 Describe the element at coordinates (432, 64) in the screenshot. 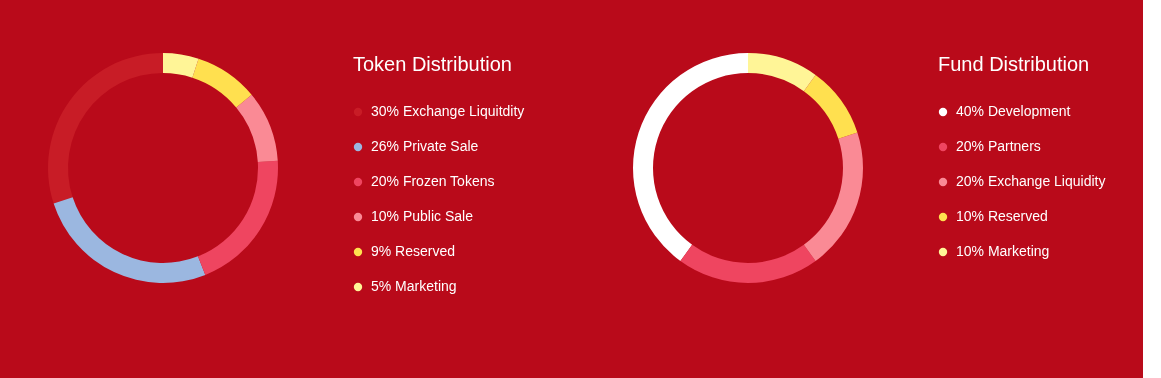

I see `chart-title: Token Distribution` at that location.